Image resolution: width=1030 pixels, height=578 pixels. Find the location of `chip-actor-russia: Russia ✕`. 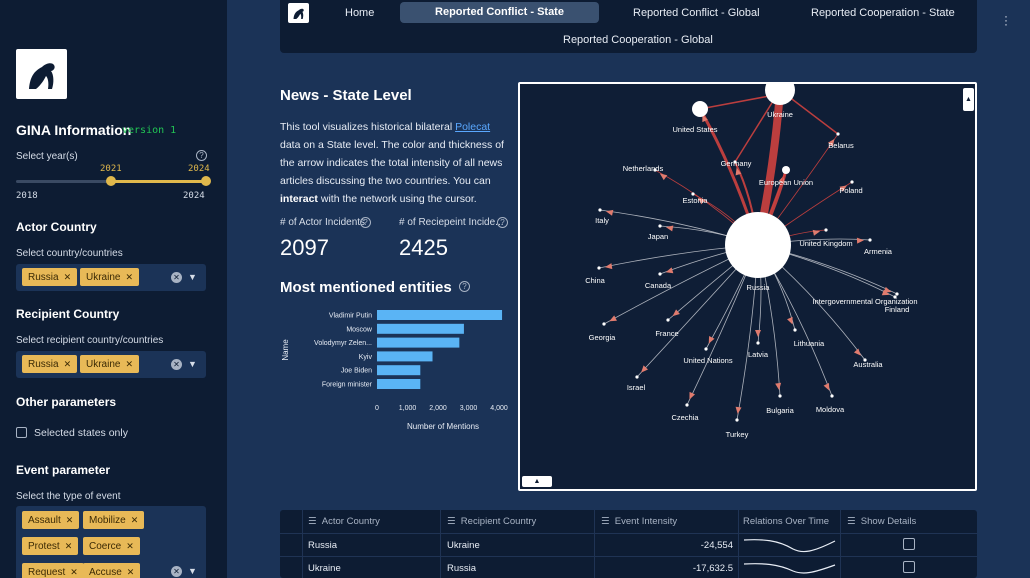

chip-actor-russia: Russia ✕ is located at coordinates (50, 277).